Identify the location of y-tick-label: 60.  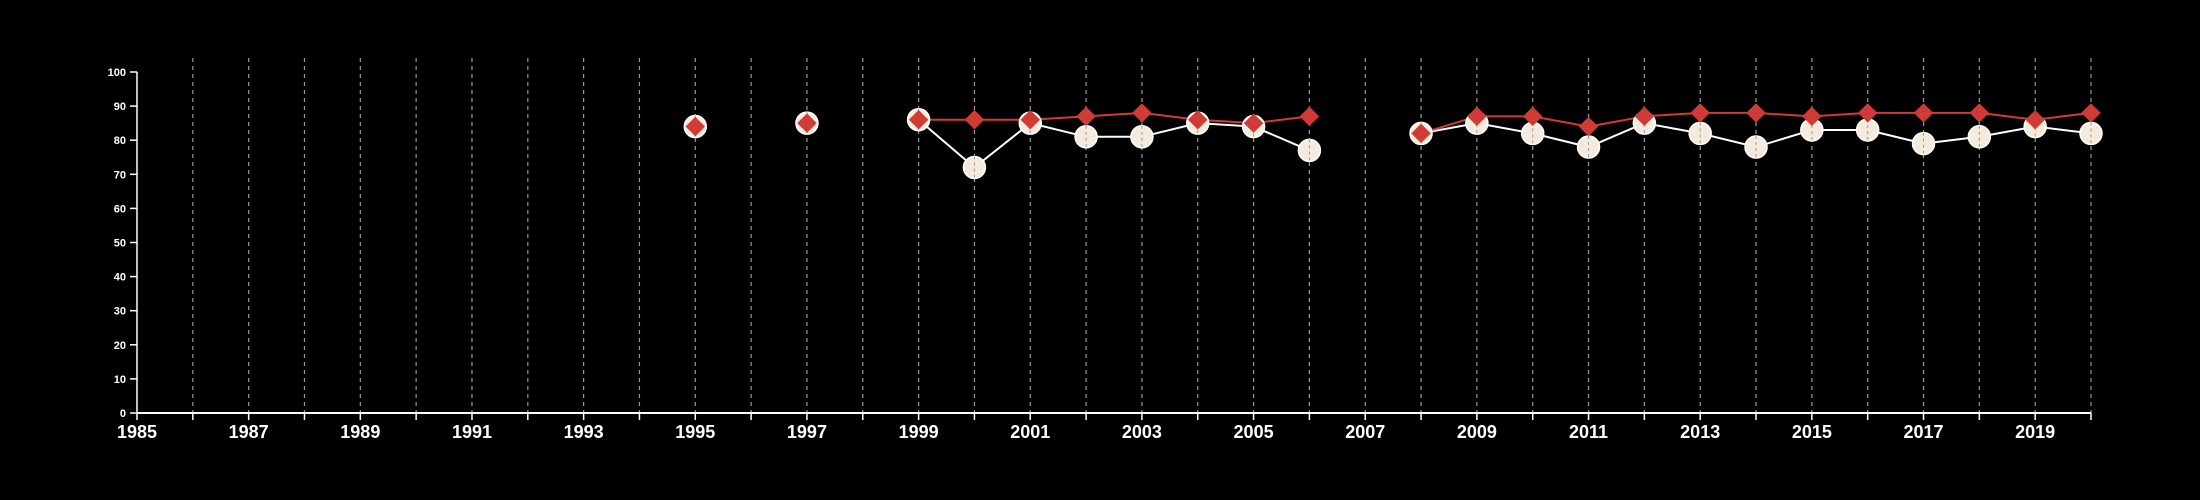
(120, 209).